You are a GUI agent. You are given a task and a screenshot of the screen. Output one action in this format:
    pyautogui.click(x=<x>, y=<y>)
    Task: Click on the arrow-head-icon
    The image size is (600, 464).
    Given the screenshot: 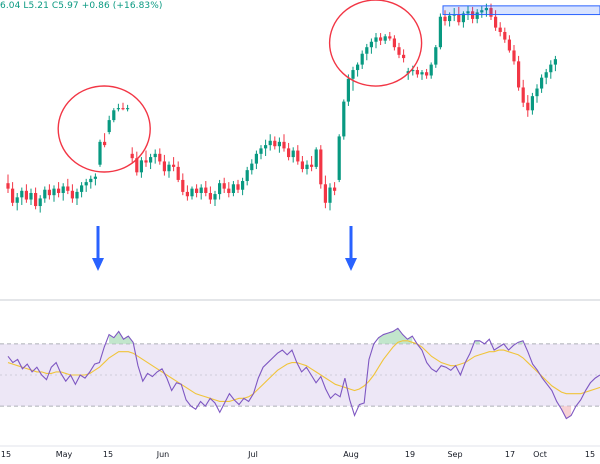 What is the action you would take?
    pyautogui.click(x=351, y=264)
    